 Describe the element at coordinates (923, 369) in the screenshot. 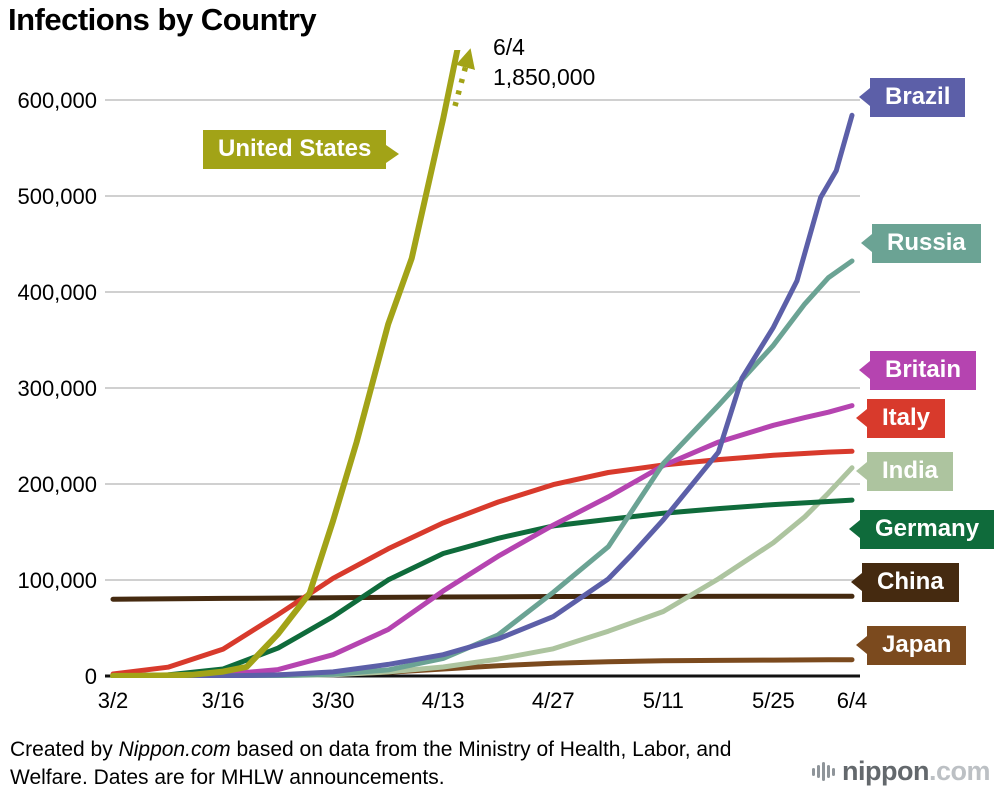

I see `label-britain-text: Britain` at that location.